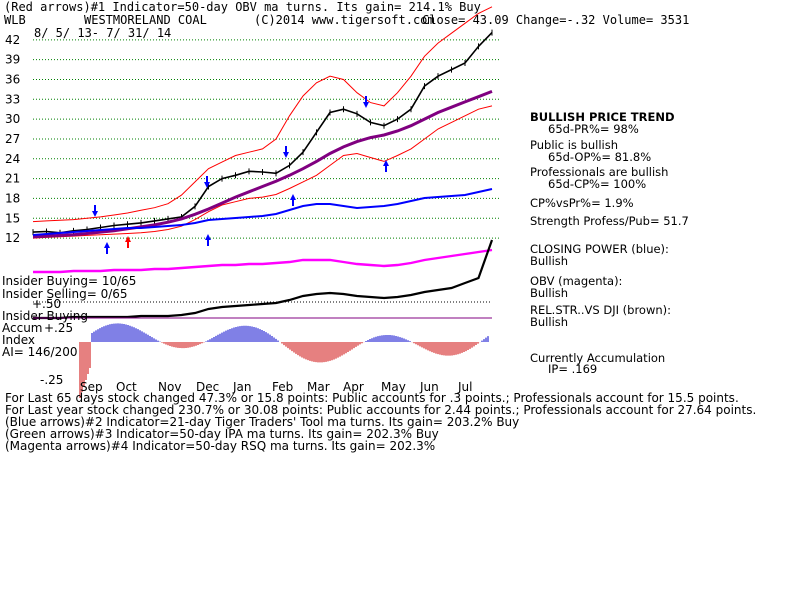  I want to click on ai-value: AI= 146/200, so click(40, 352).